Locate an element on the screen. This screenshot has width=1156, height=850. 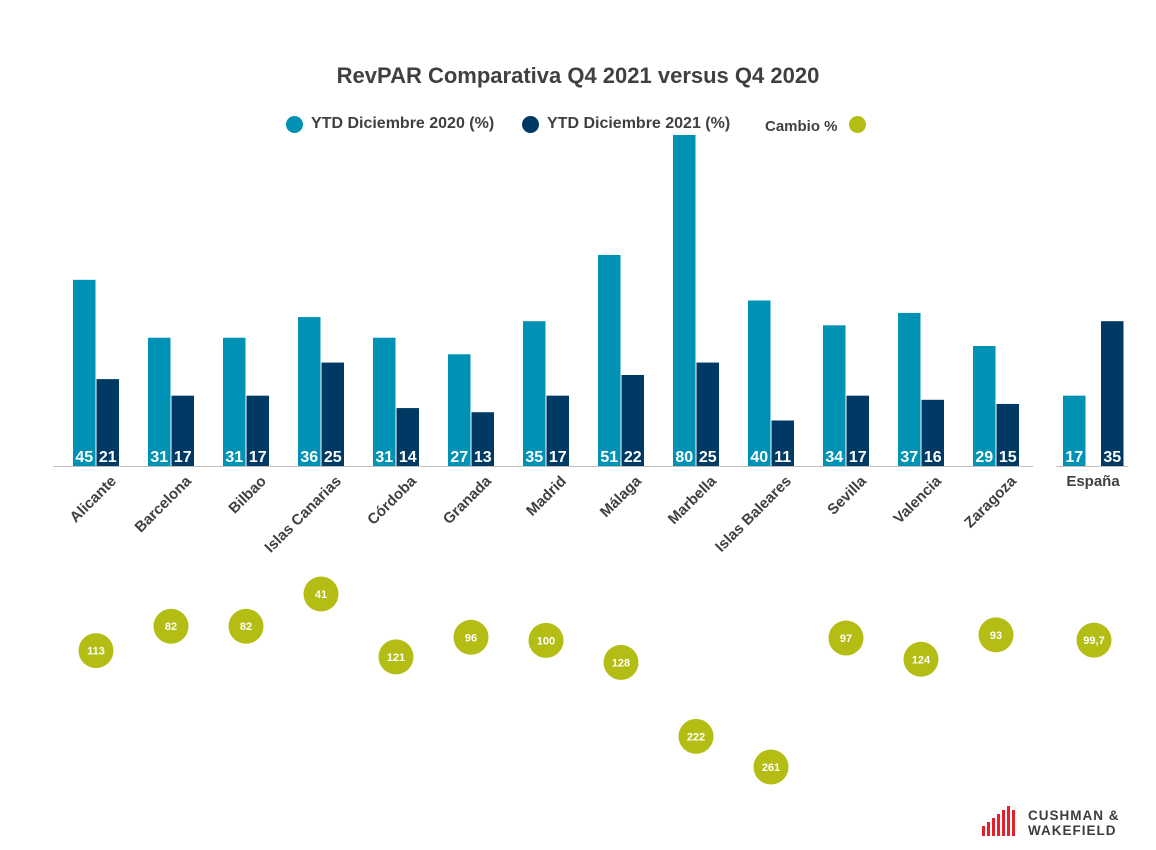
change-label-sevilla: 97 is located at coordinates (846, 639).